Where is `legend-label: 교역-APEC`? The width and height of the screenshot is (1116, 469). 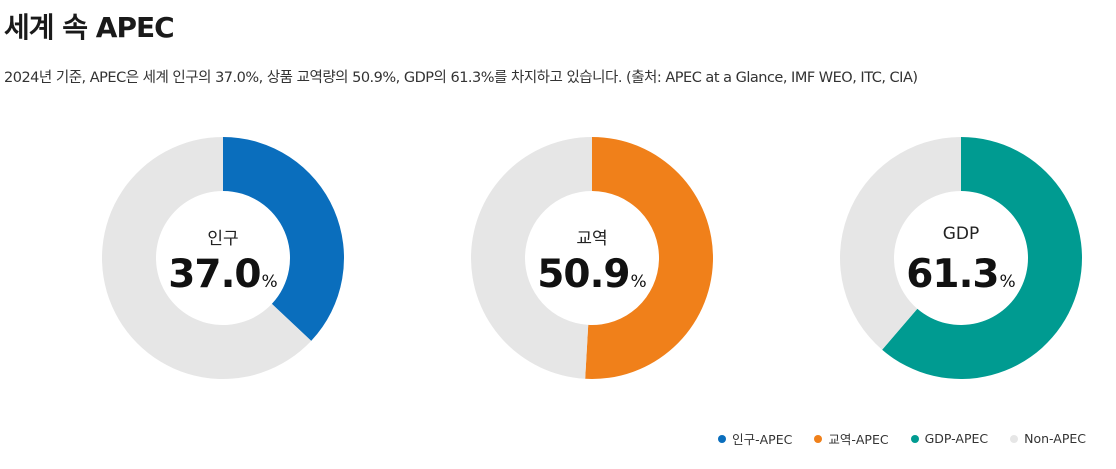
legend-label: 교역-APEC is located at coordinates (858, 439).